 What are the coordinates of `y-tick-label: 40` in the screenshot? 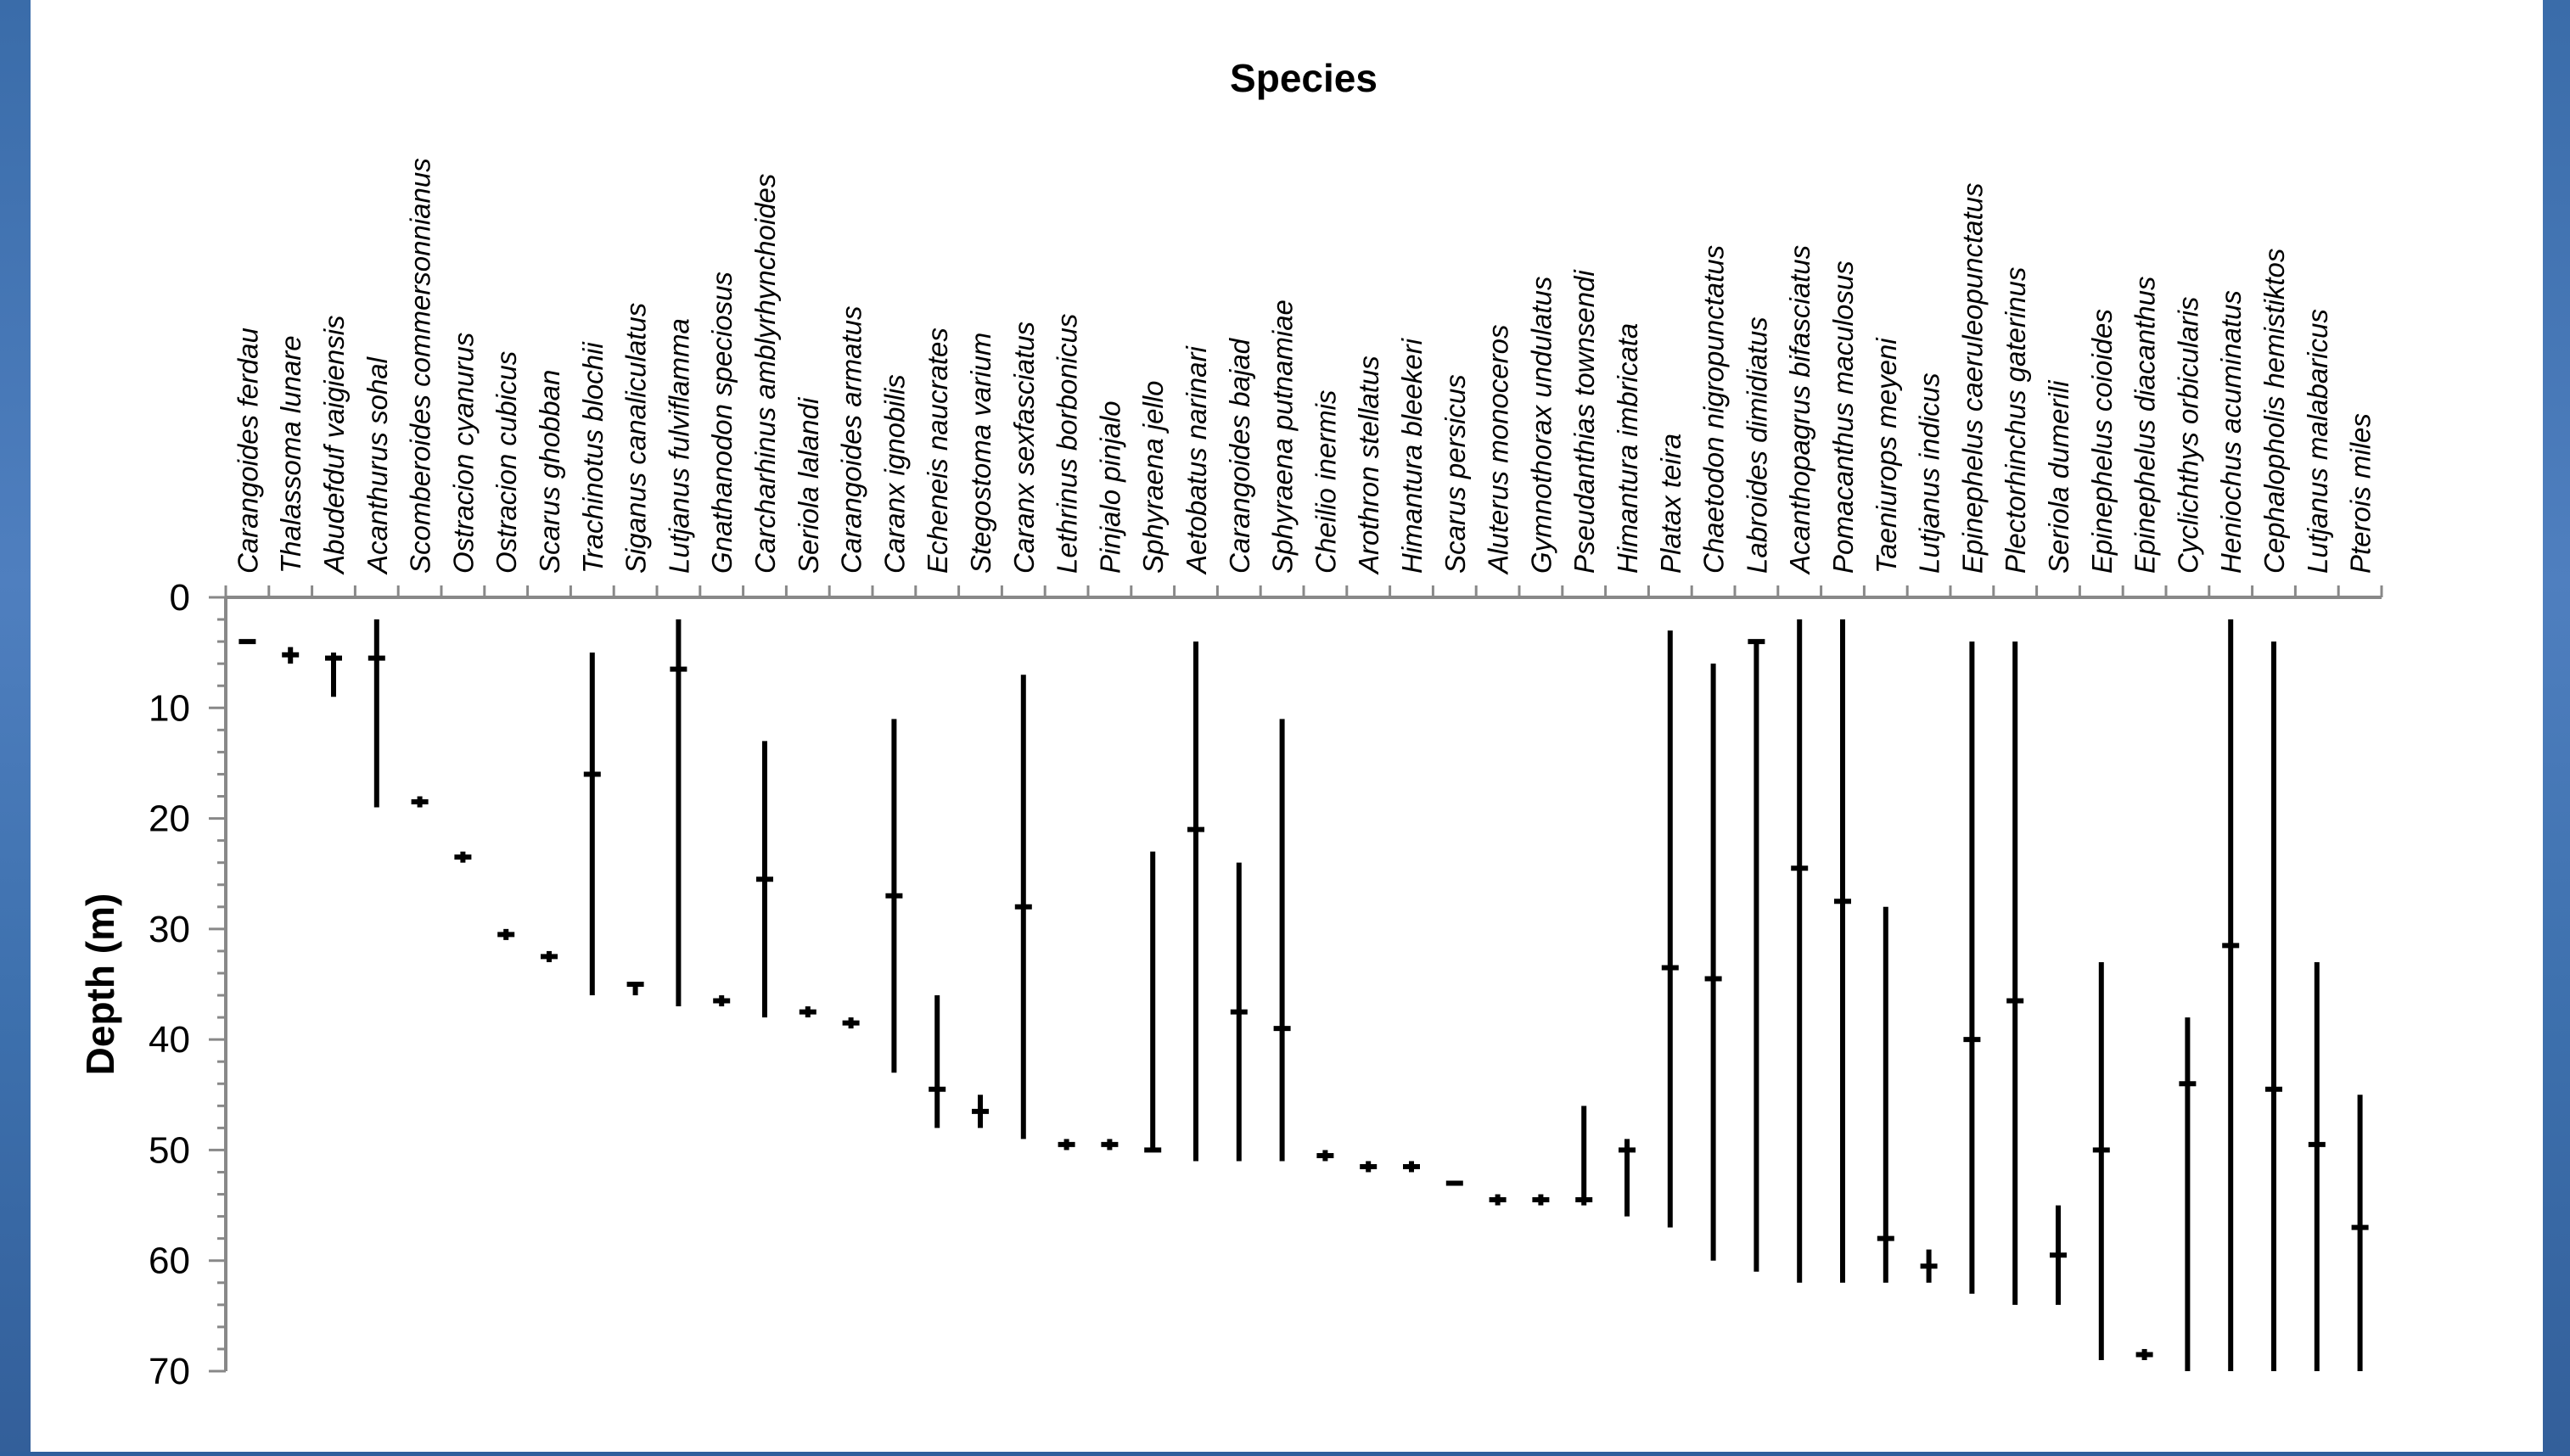 It's located at (169, 1040).